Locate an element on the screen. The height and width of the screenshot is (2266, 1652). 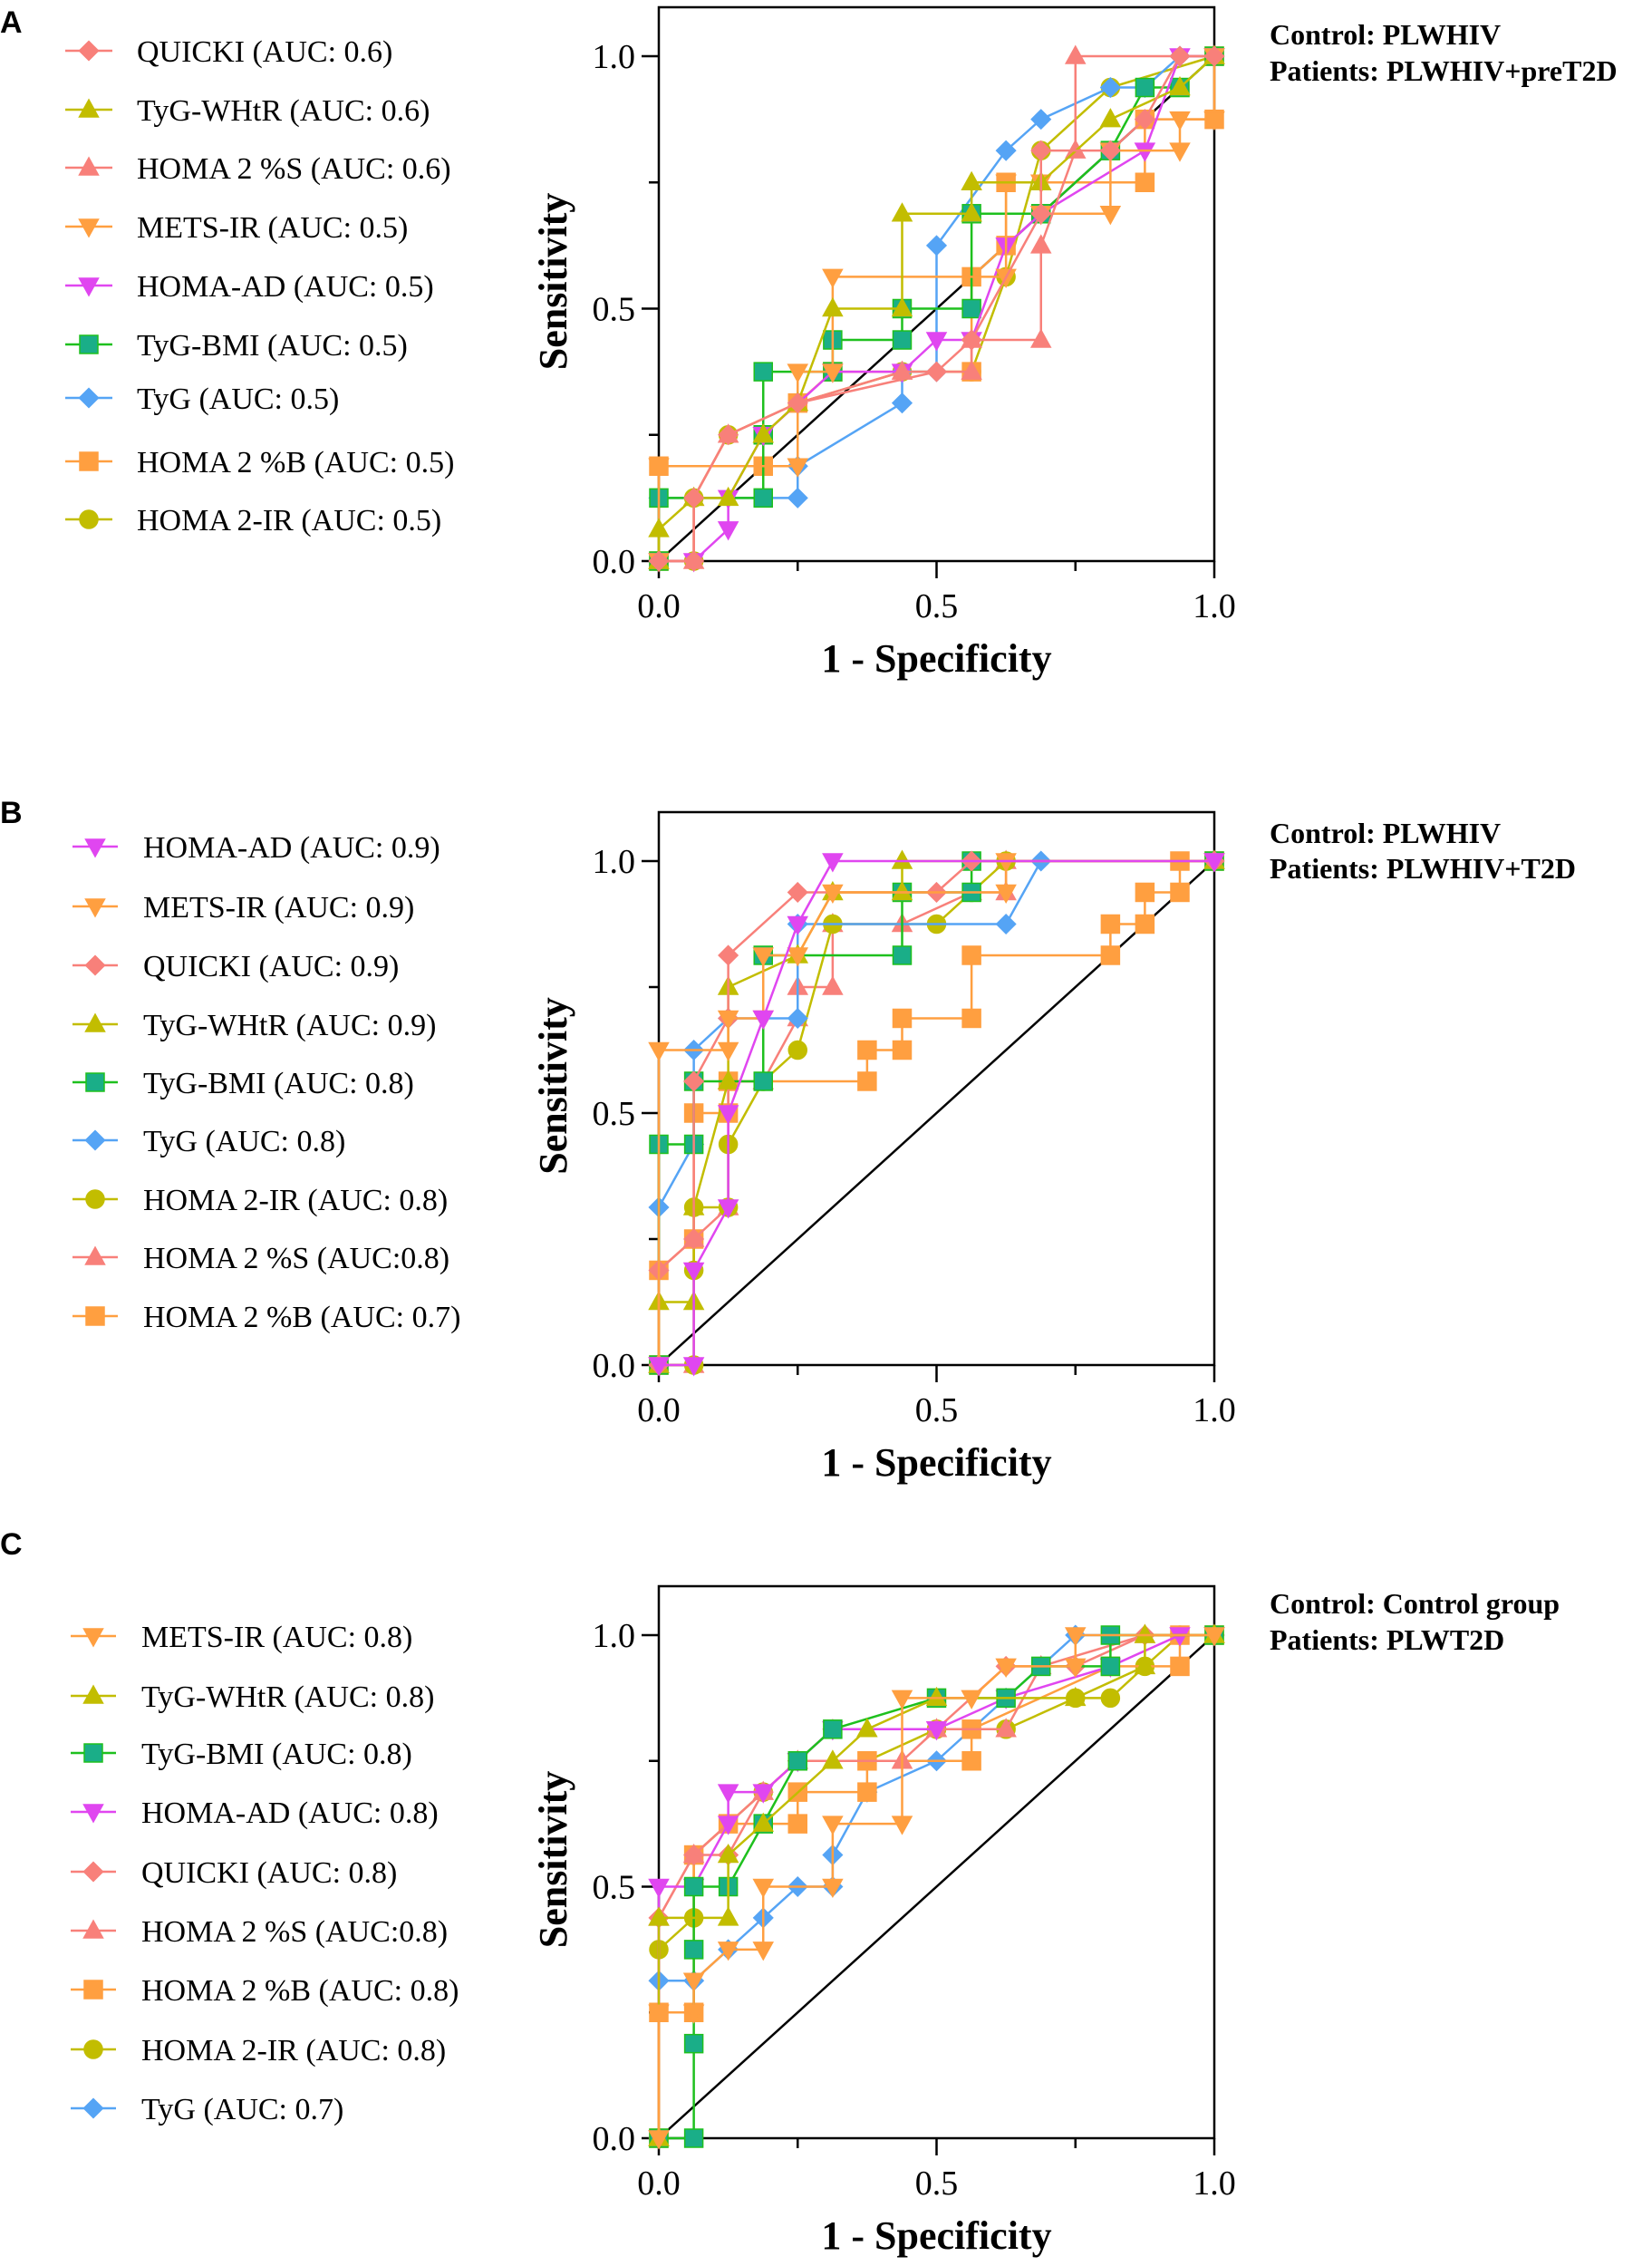
legend-label: HOMA 2 %B (AUC: 0.8) is located at coordinates (300, 1991).